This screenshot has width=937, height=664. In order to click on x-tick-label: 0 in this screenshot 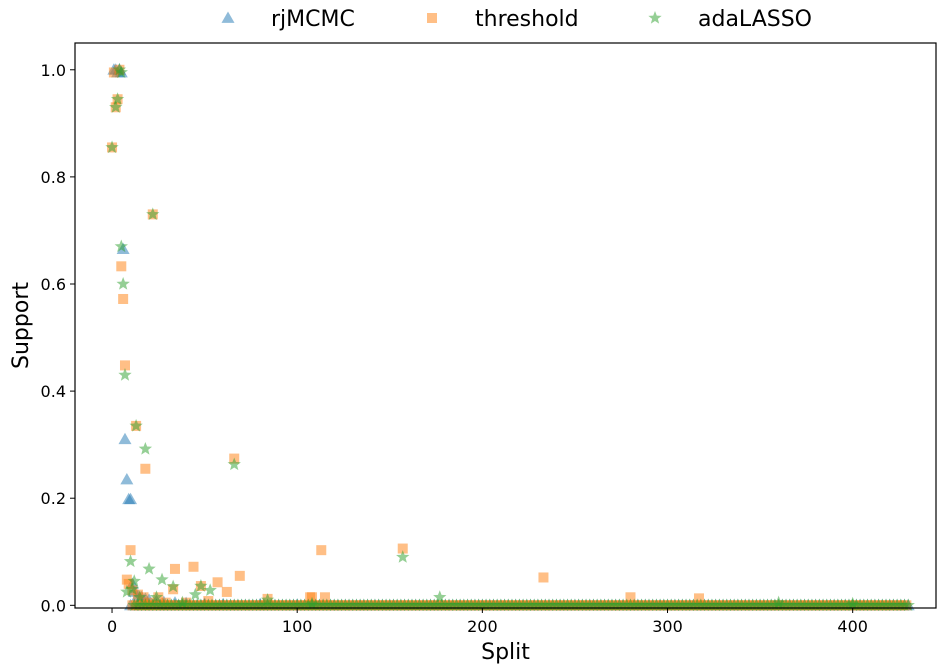, I will do `click(112, 626)`.